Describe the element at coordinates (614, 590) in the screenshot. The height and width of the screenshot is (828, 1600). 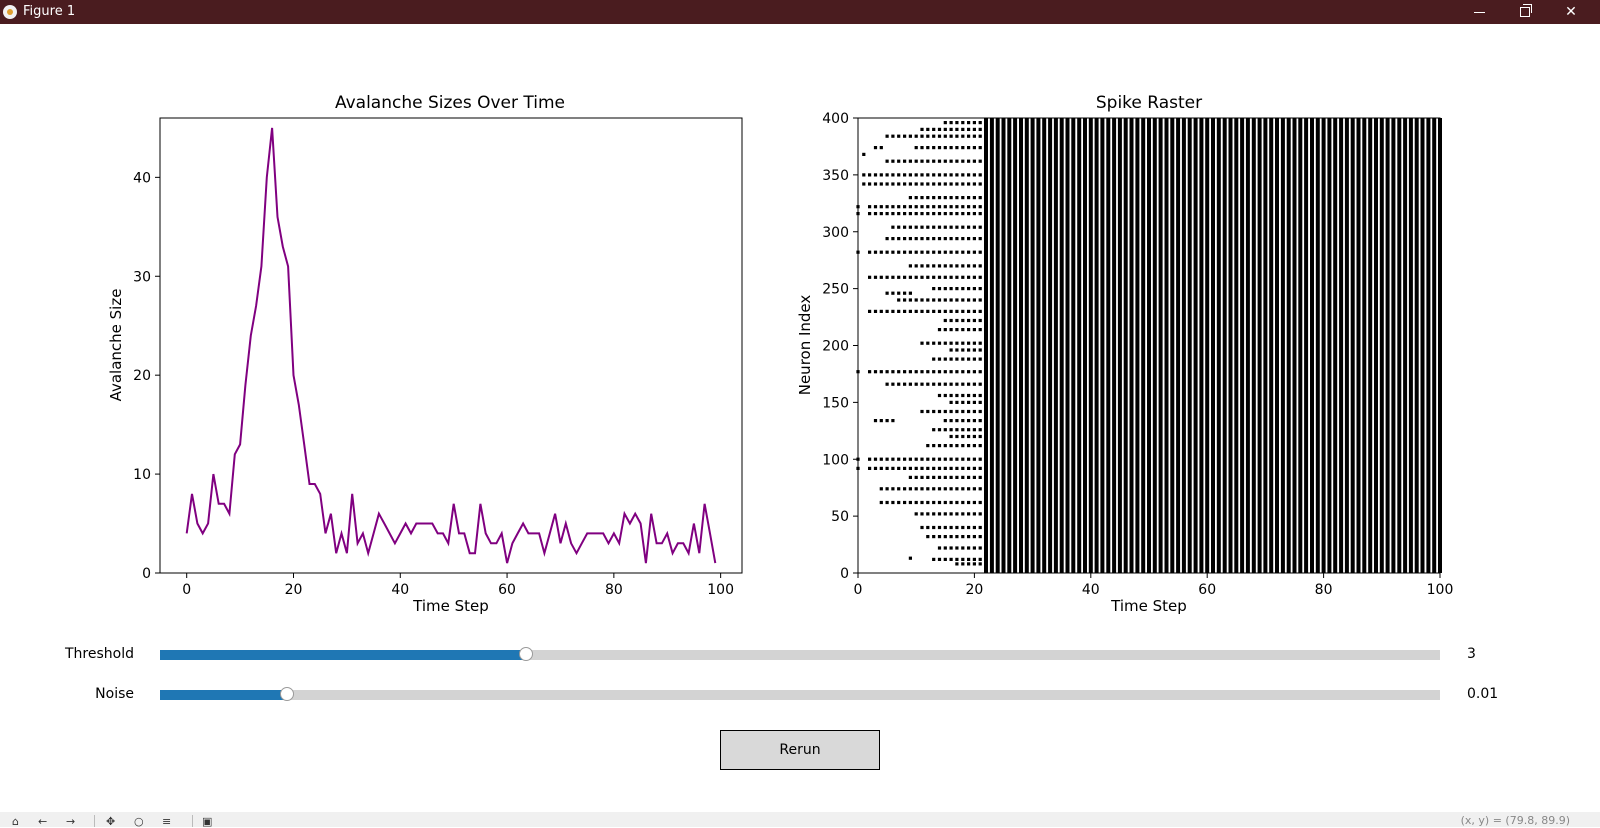
I see `x-tick-label: 80` at that location.